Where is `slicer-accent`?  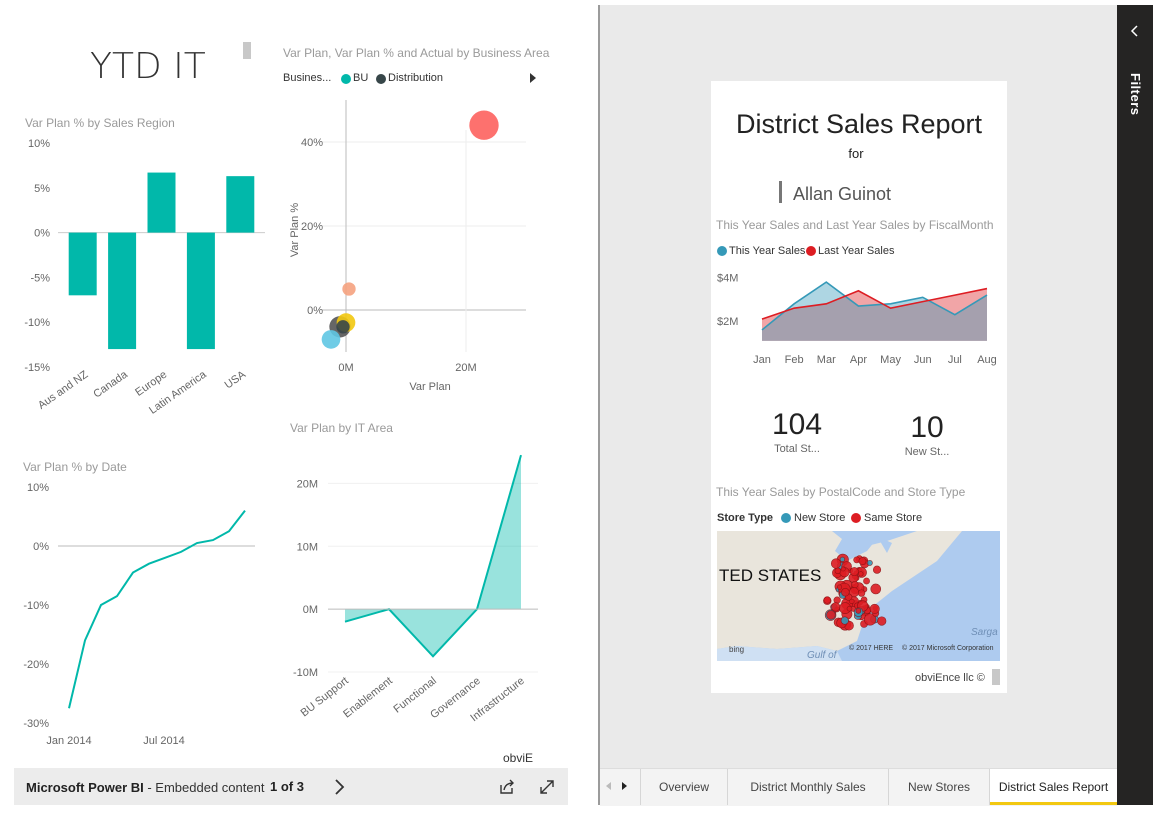 slicer-accent is located at coordinates (780, 192).